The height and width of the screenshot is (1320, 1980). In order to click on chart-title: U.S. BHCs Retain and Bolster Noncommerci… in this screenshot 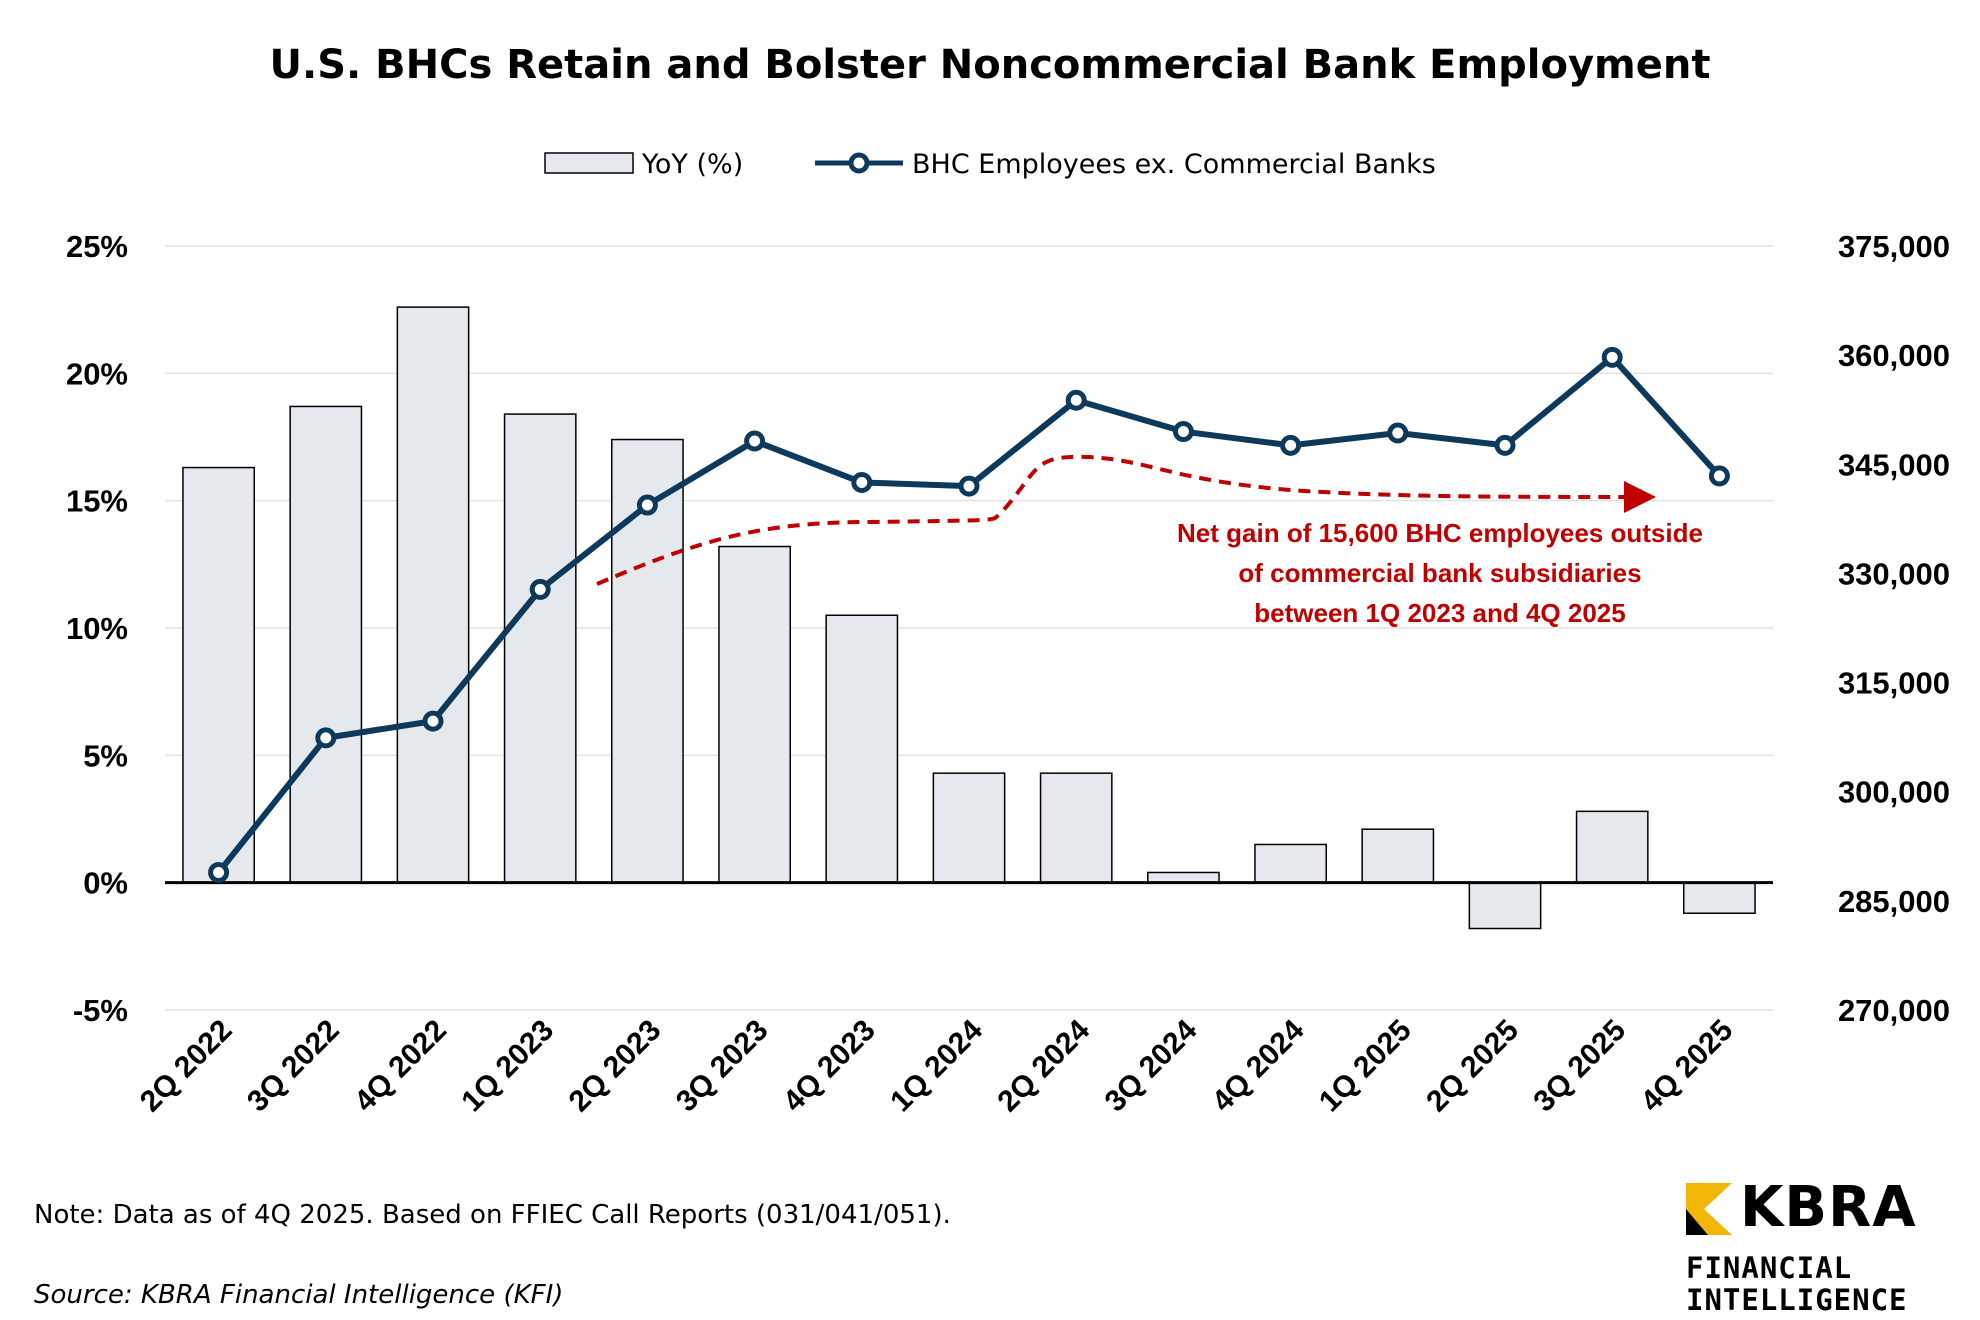, I will do `click(990, 65)`.